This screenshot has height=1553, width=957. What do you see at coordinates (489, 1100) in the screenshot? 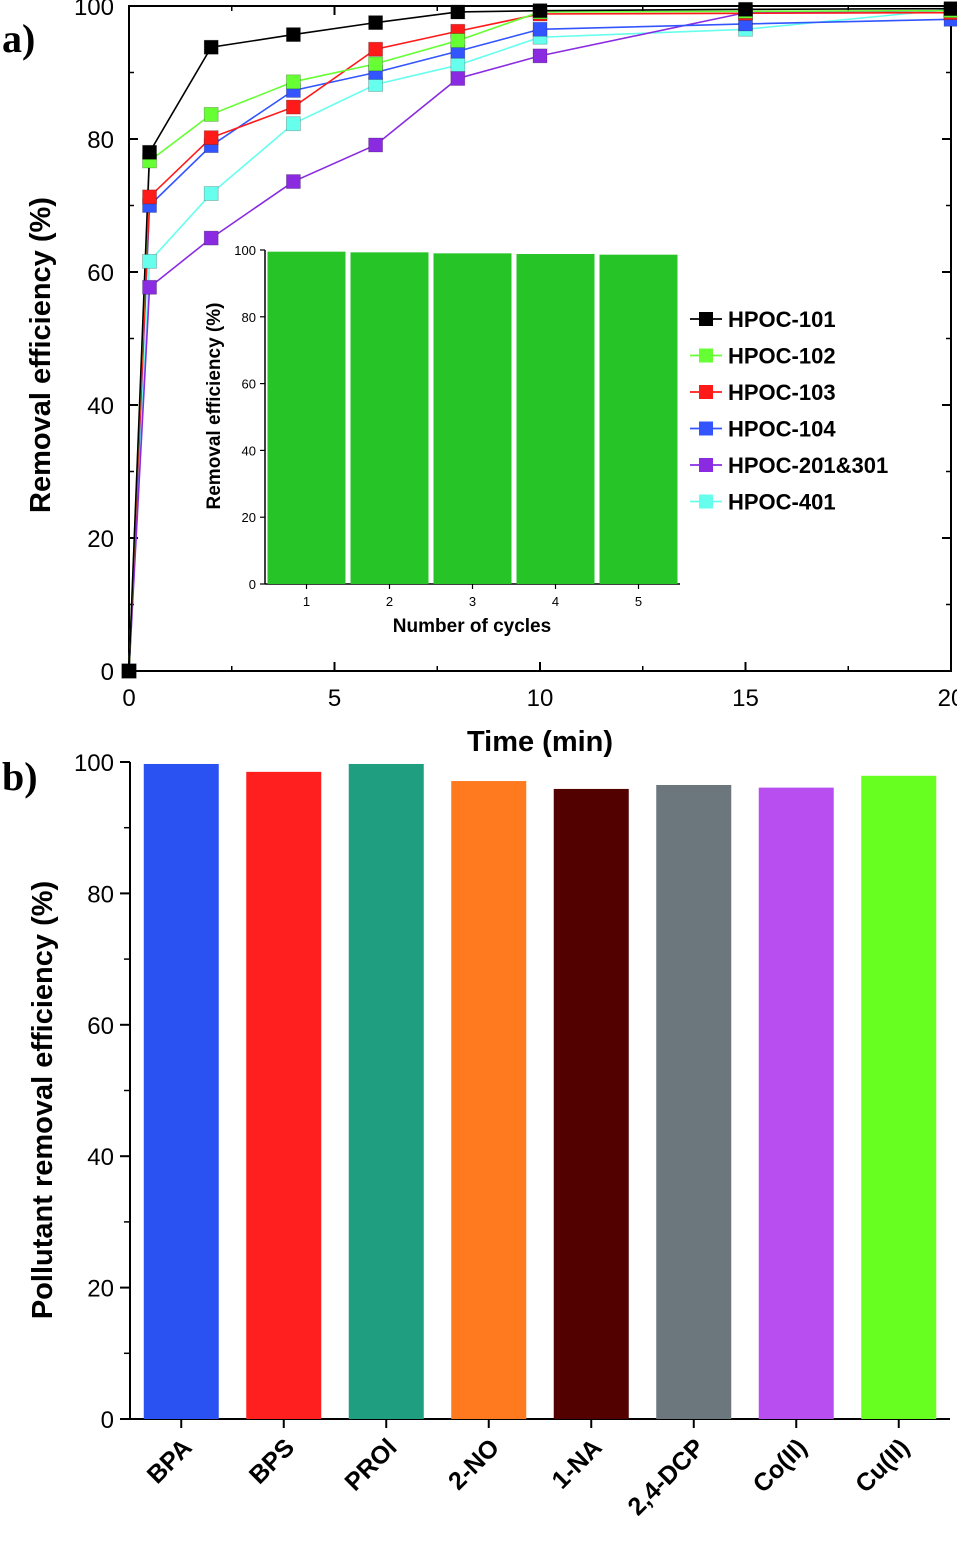
I see `bar-2-no` at bounding box center [489, 1100].